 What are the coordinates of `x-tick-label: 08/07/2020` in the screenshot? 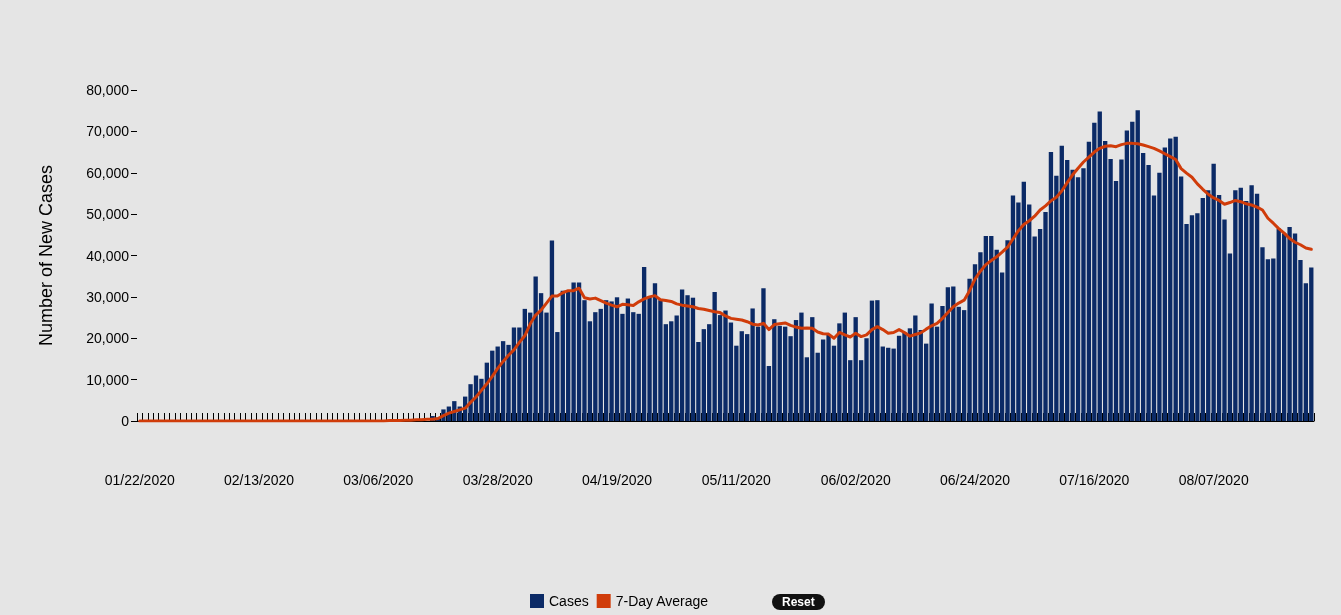 It's located at (1213, 480).